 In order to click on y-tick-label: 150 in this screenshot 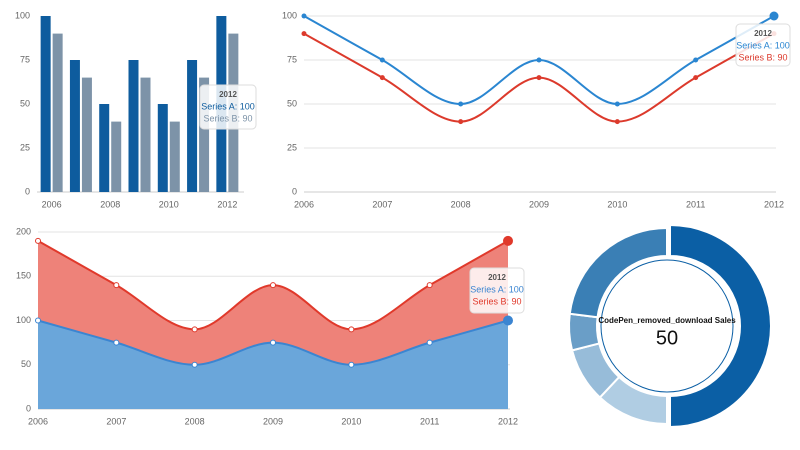, I will do `click(23, 276)`.